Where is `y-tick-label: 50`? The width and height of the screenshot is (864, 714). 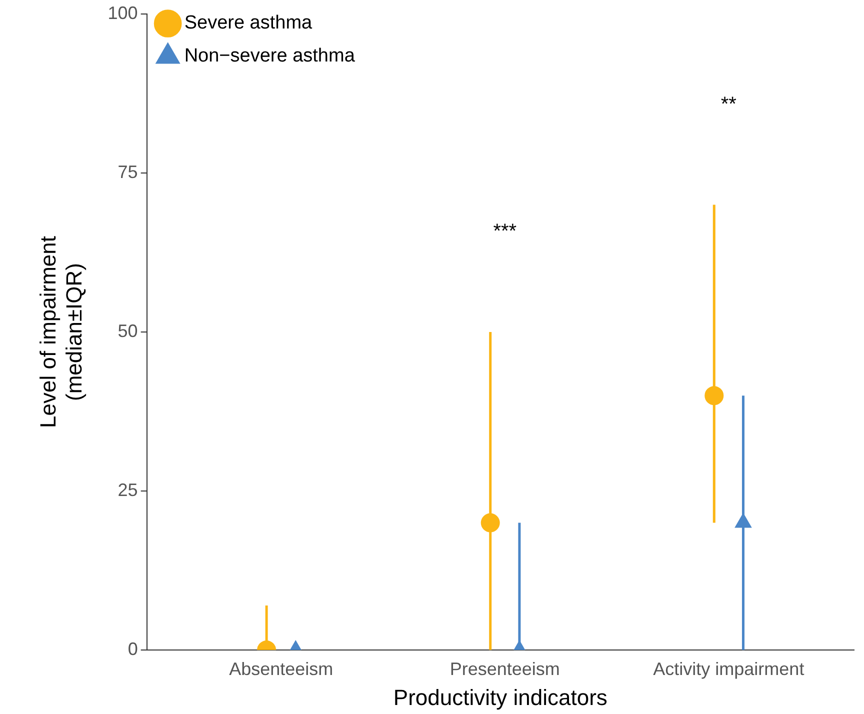 y-tick-label: 50 is located at coordinates (128, 330).